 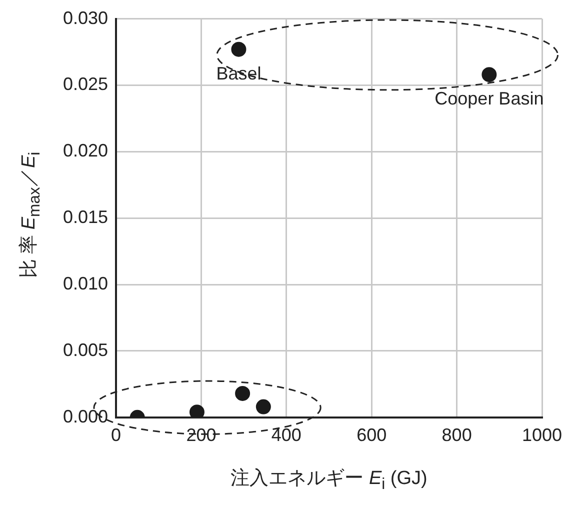 What do you see at coordinates (116, 435) in the screenshot?
I see `x-tick-label: 0` at bounding box center [116, 435].